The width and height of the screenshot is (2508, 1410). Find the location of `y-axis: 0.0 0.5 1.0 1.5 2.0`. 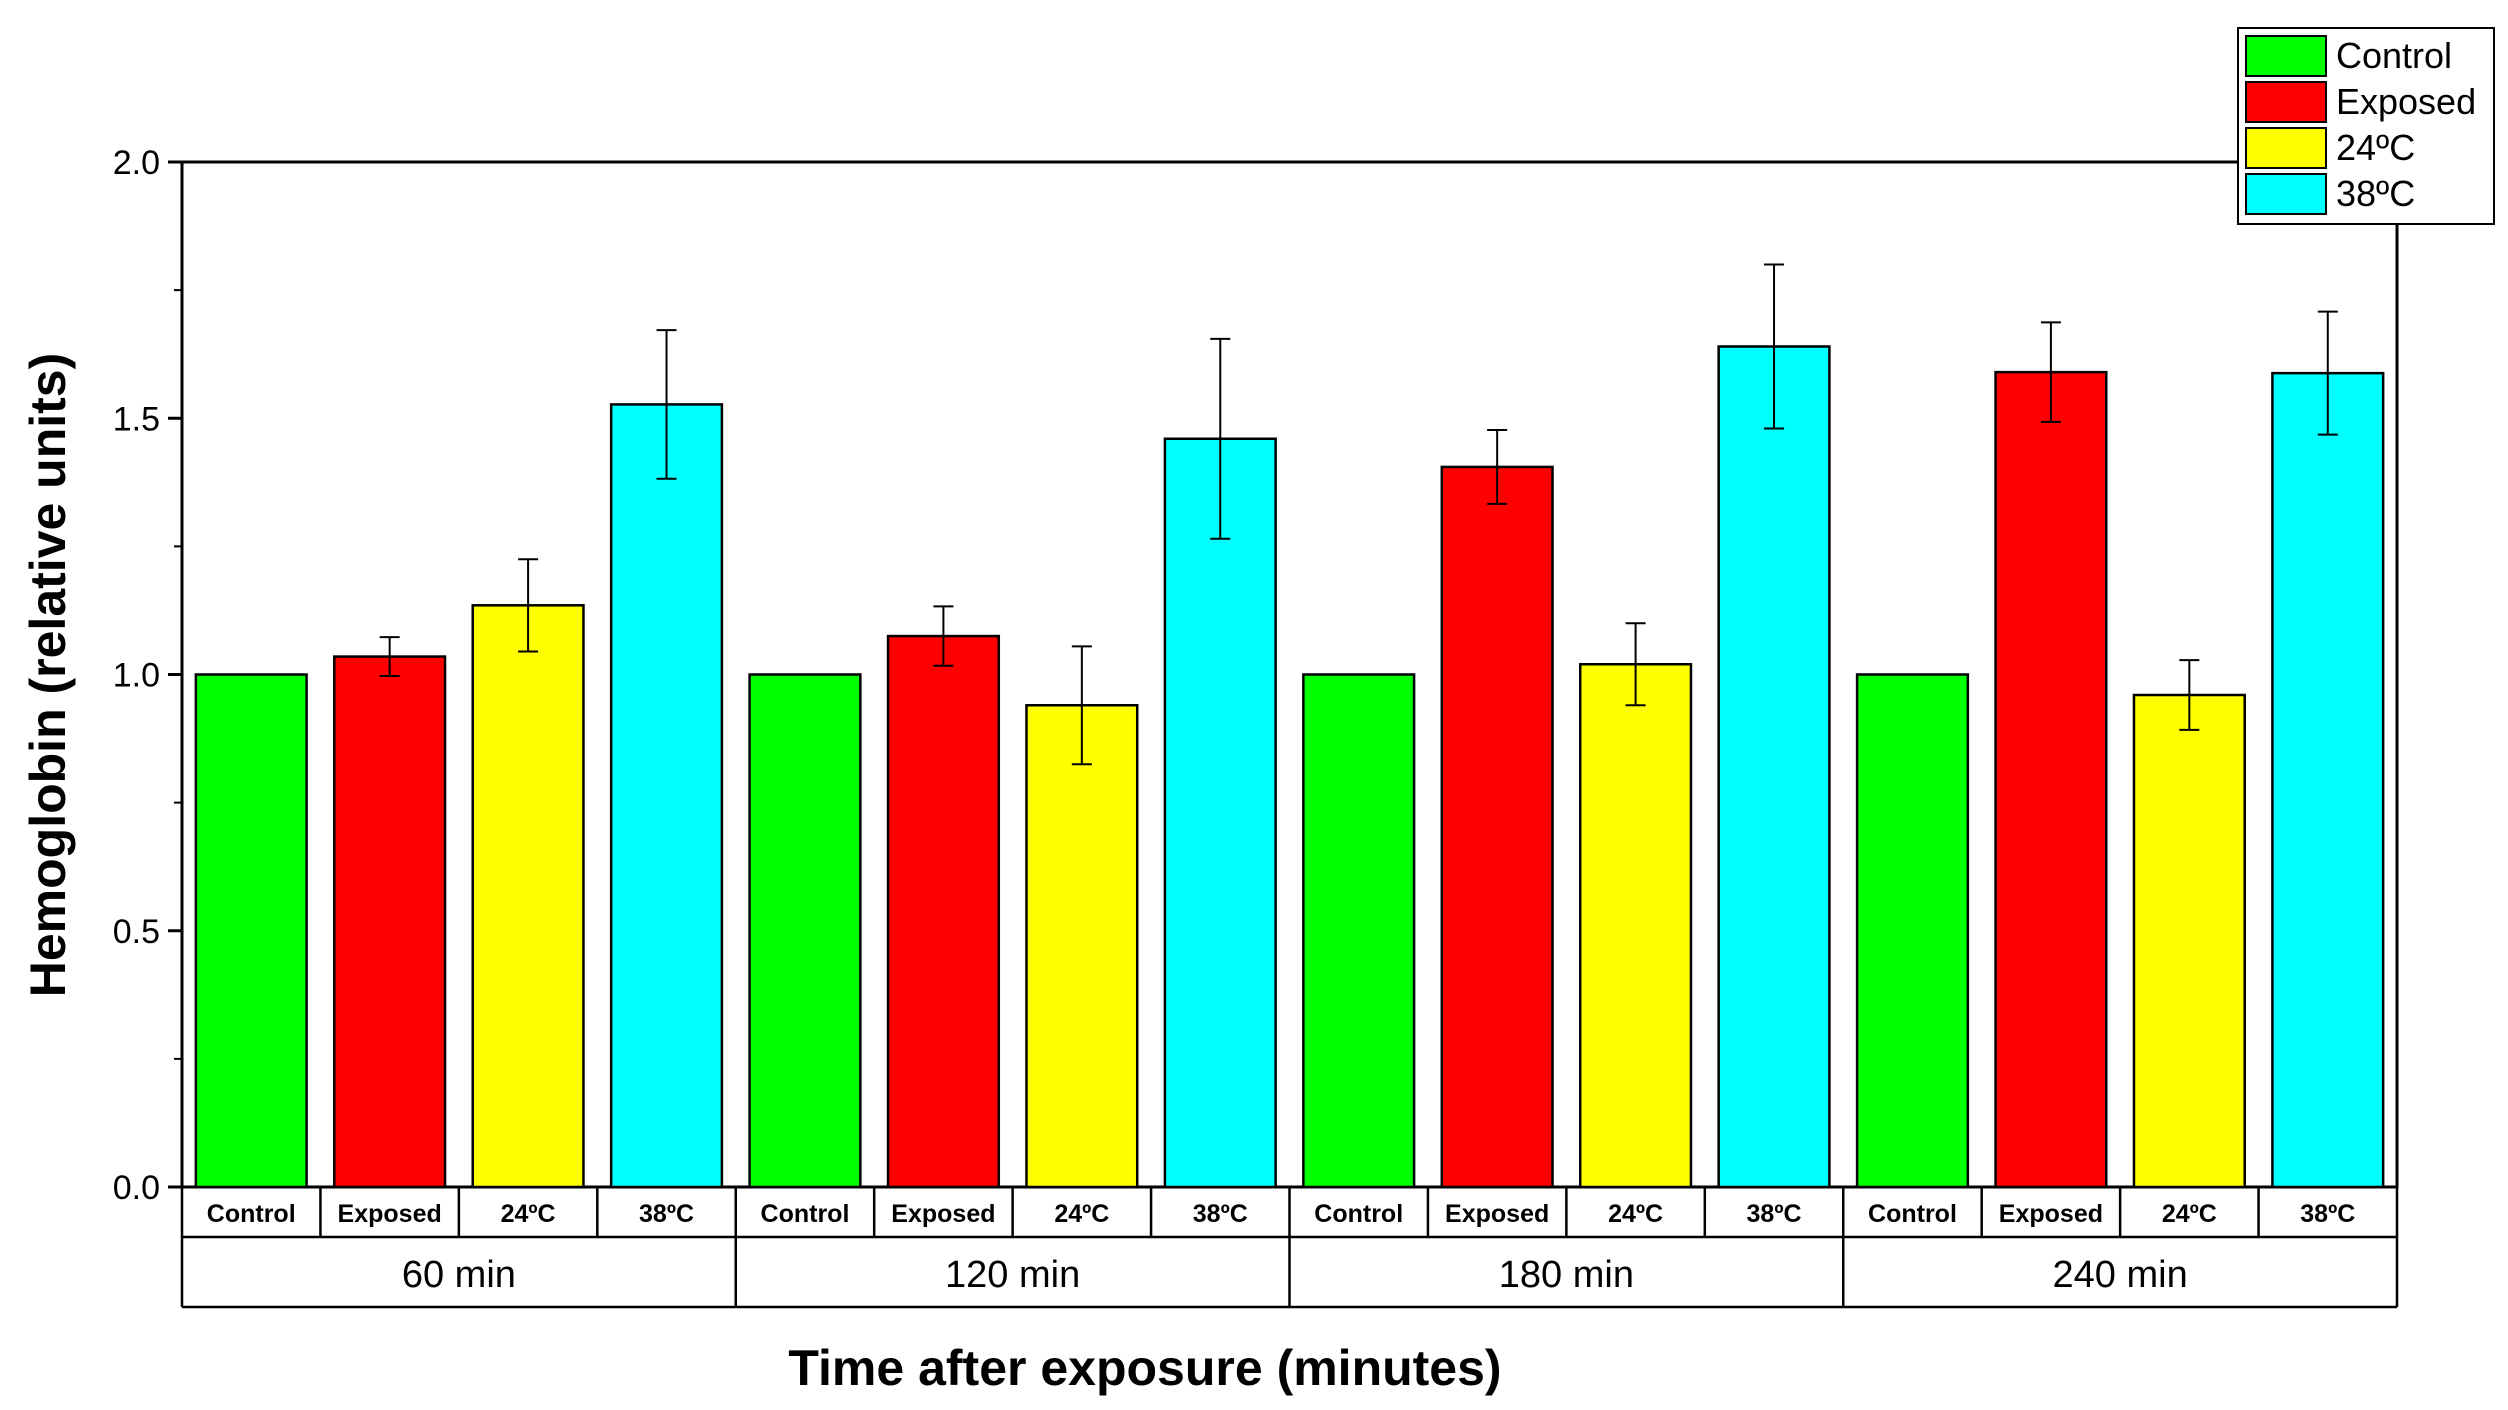

y-axis: 0.0 0.5 1.0 1.5 2.0 is located at coordinates (147, 675).